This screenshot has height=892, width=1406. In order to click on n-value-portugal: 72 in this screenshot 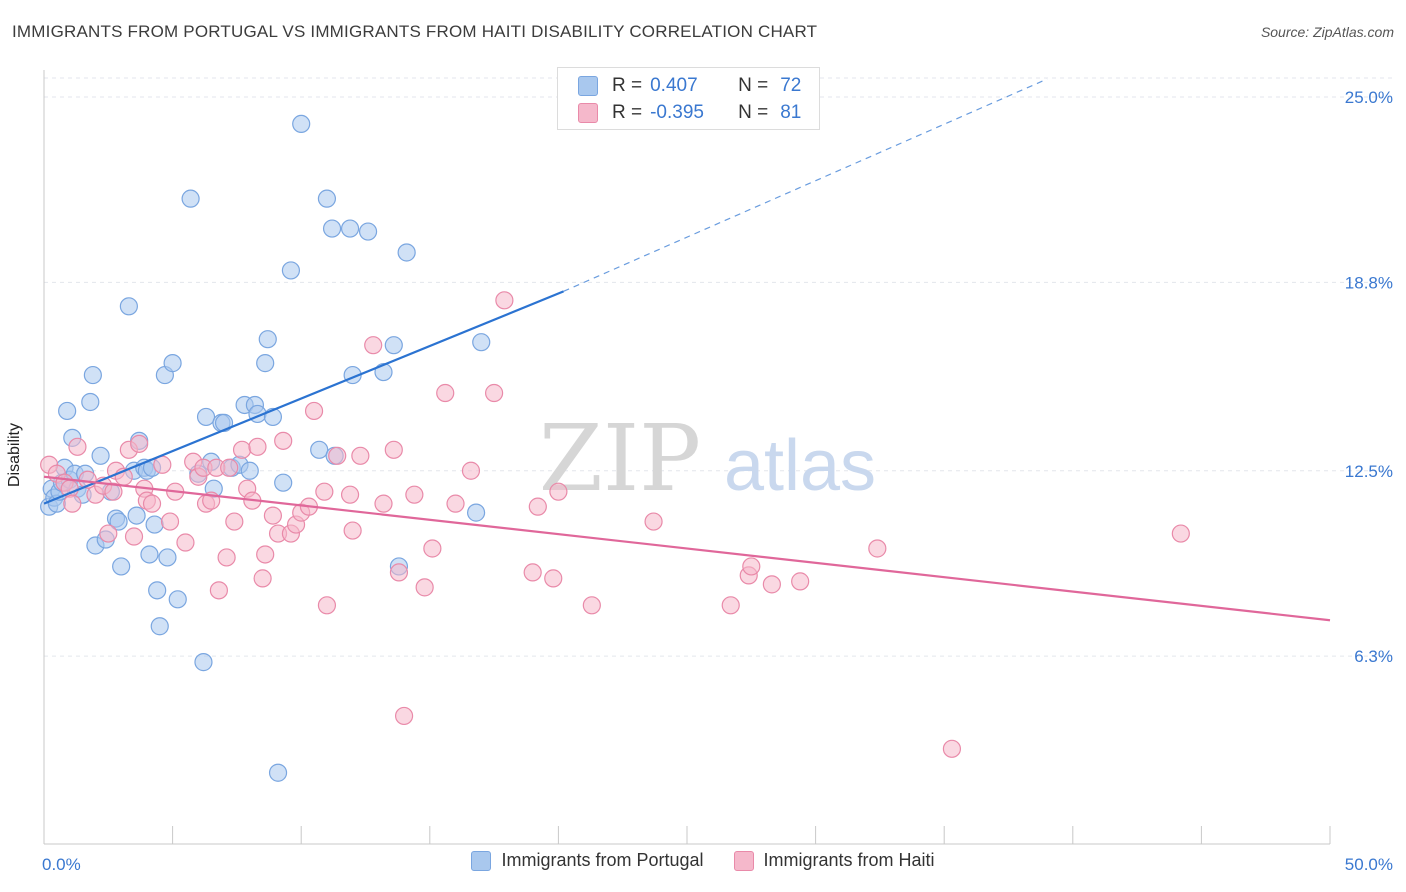, I will do `click(791, 85)`.